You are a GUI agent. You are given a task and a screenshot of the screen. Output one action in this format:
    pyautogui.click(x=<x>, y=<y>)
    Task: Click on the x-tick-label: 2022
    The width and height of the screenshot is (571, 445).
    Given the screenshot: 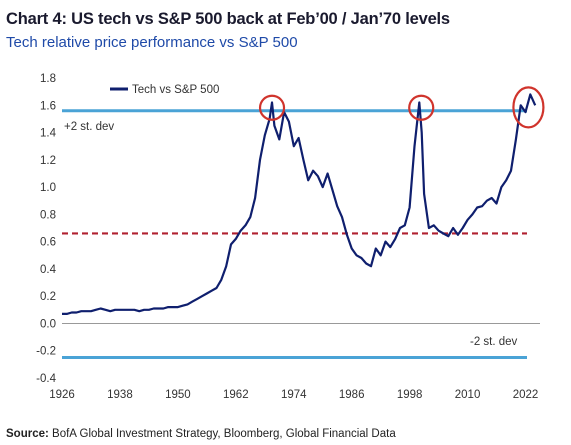 What is the action you would take?
    pyautogui.click(x=526, y=395)
    